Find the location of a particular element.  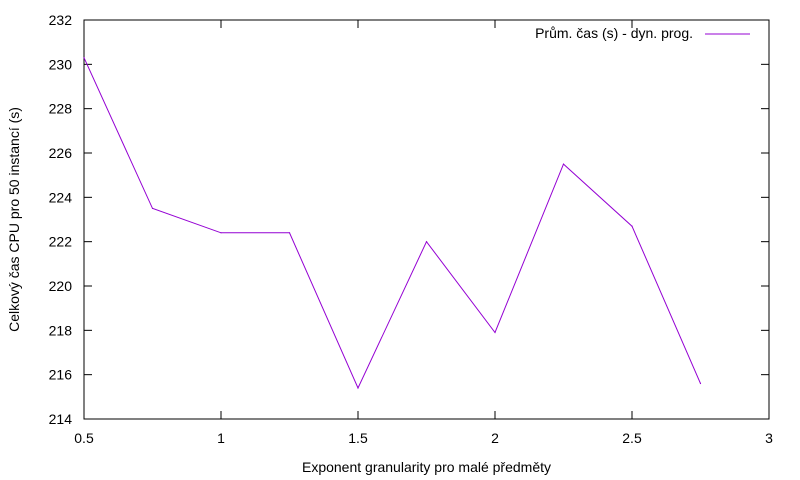

y-tick-label: 214 is located at coordinates (61, 419).